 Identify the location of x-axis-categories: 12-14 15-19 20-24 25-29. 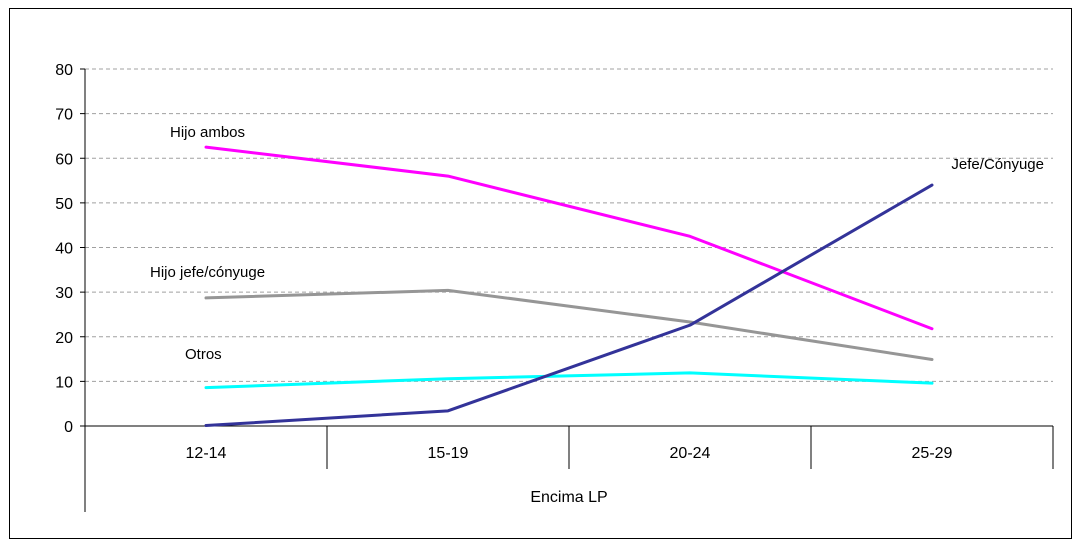
(620, 447).